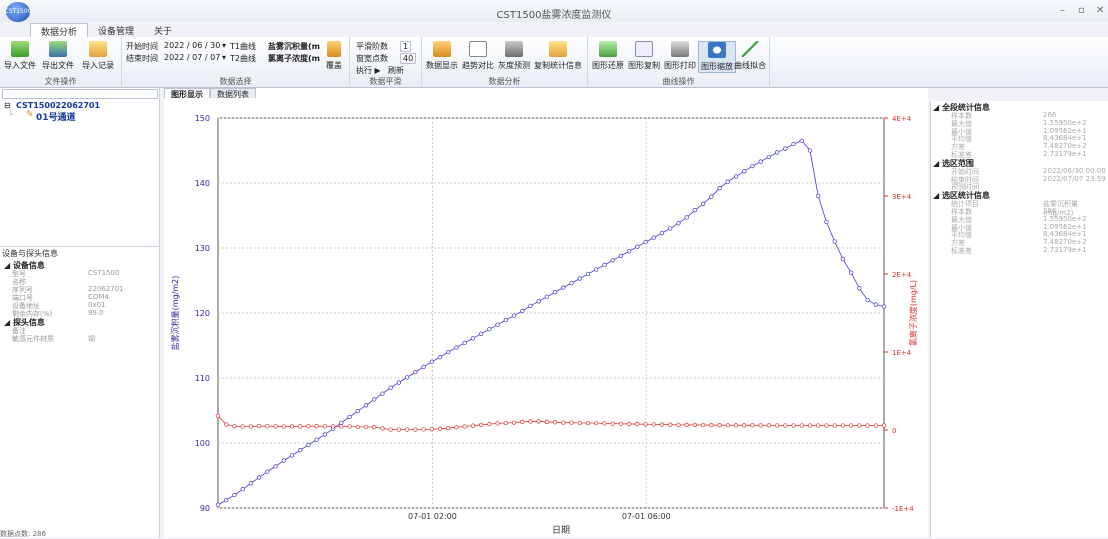  Describe the element at coordinates (58, 56) in the screenshot. I see `export-file-button: 导出文件` at that location.